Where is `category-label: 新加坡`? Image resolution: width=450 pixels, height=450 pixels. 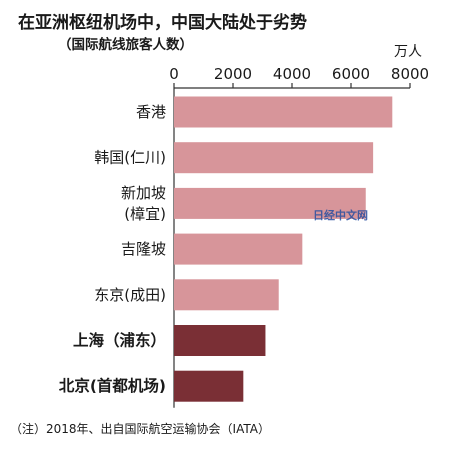 category-label: 新加坡 is located at coordinates (143, 193).